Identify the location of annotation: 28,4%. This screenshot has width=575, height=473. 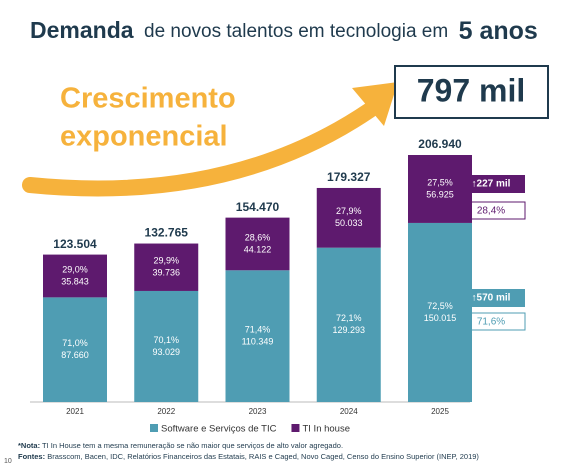
(491, 211).